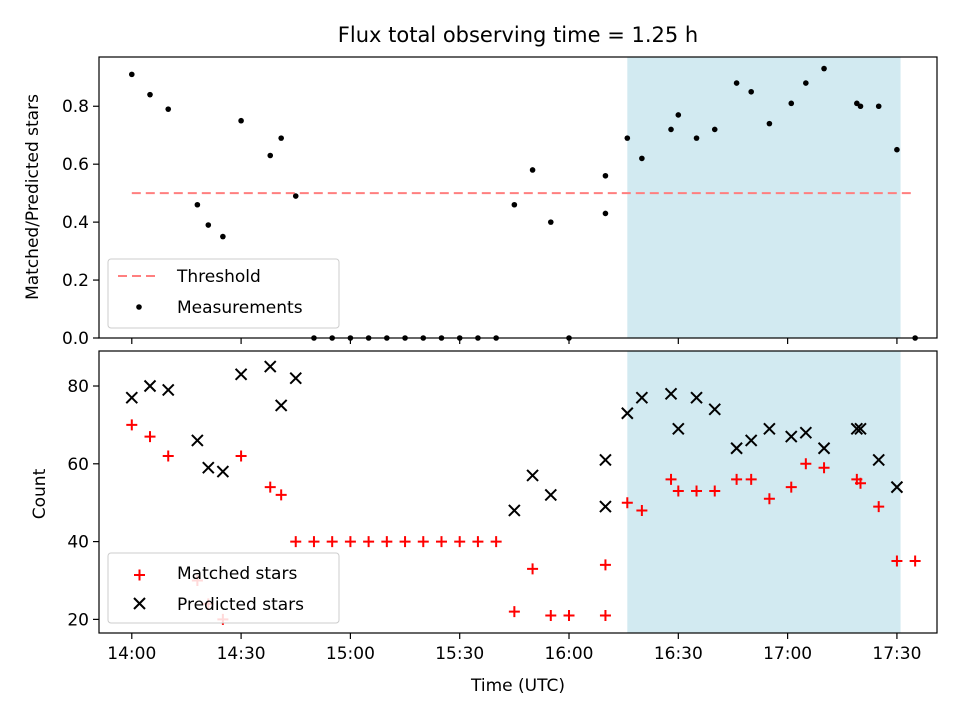 This screenshot has height=720, width=960. I want to click on count-x-tick-label: 16:00, so click(569, 654).